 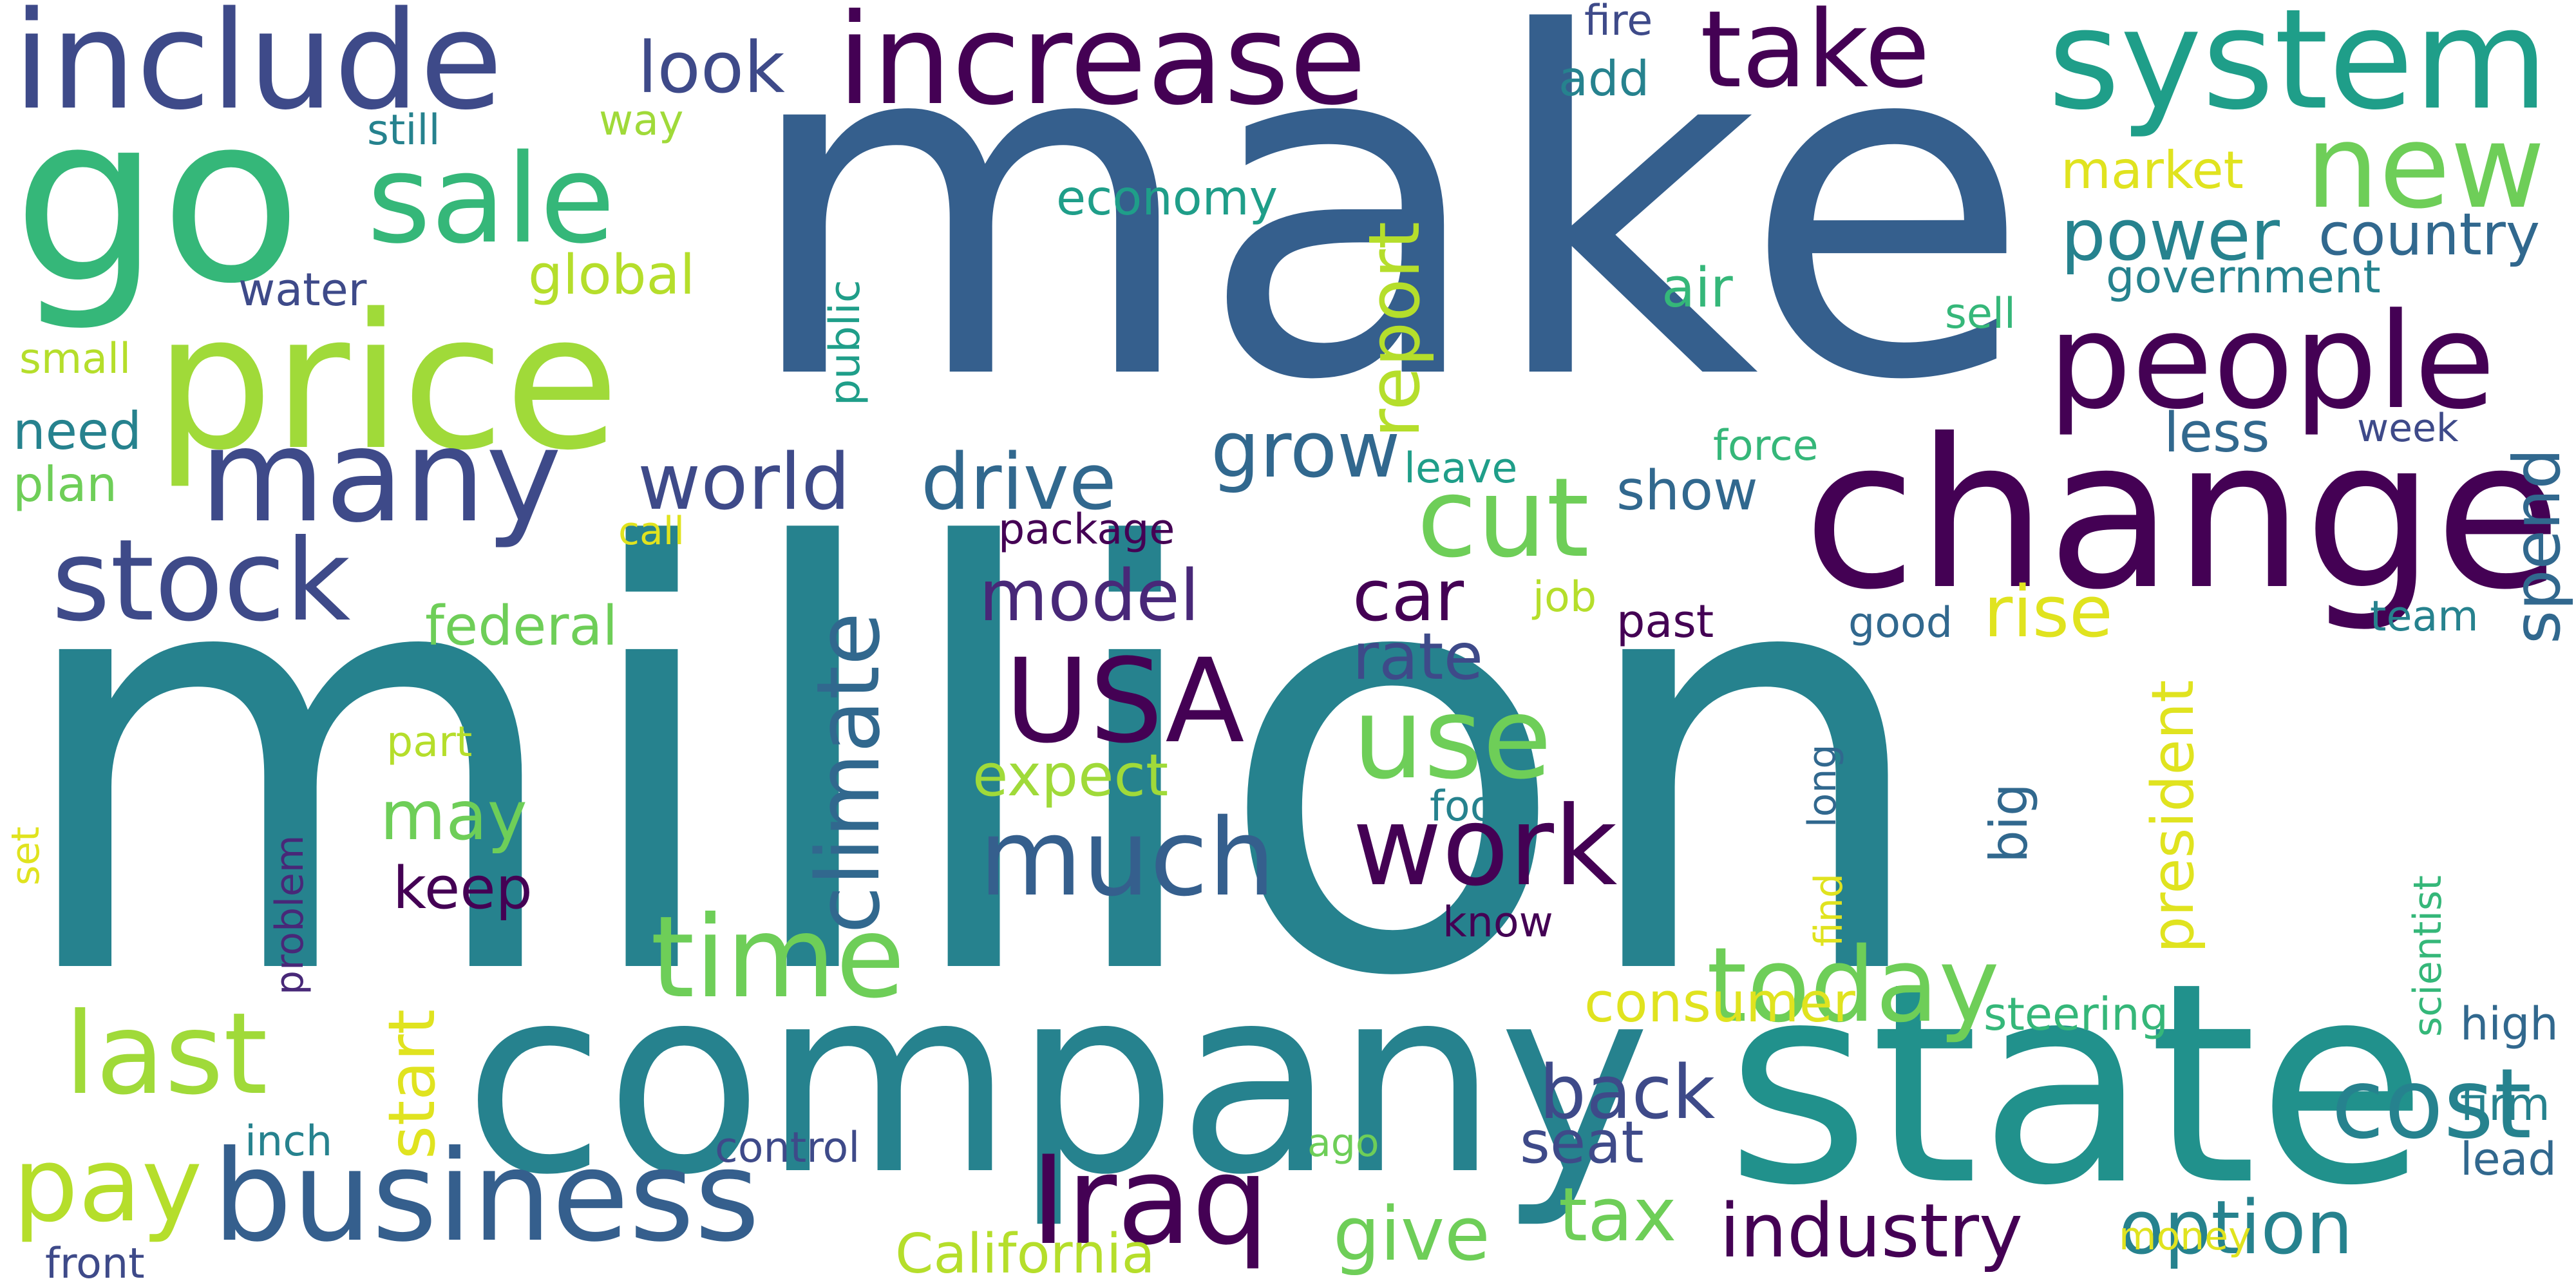 I want to click on word-power: power, so click(x=2170, y=235).